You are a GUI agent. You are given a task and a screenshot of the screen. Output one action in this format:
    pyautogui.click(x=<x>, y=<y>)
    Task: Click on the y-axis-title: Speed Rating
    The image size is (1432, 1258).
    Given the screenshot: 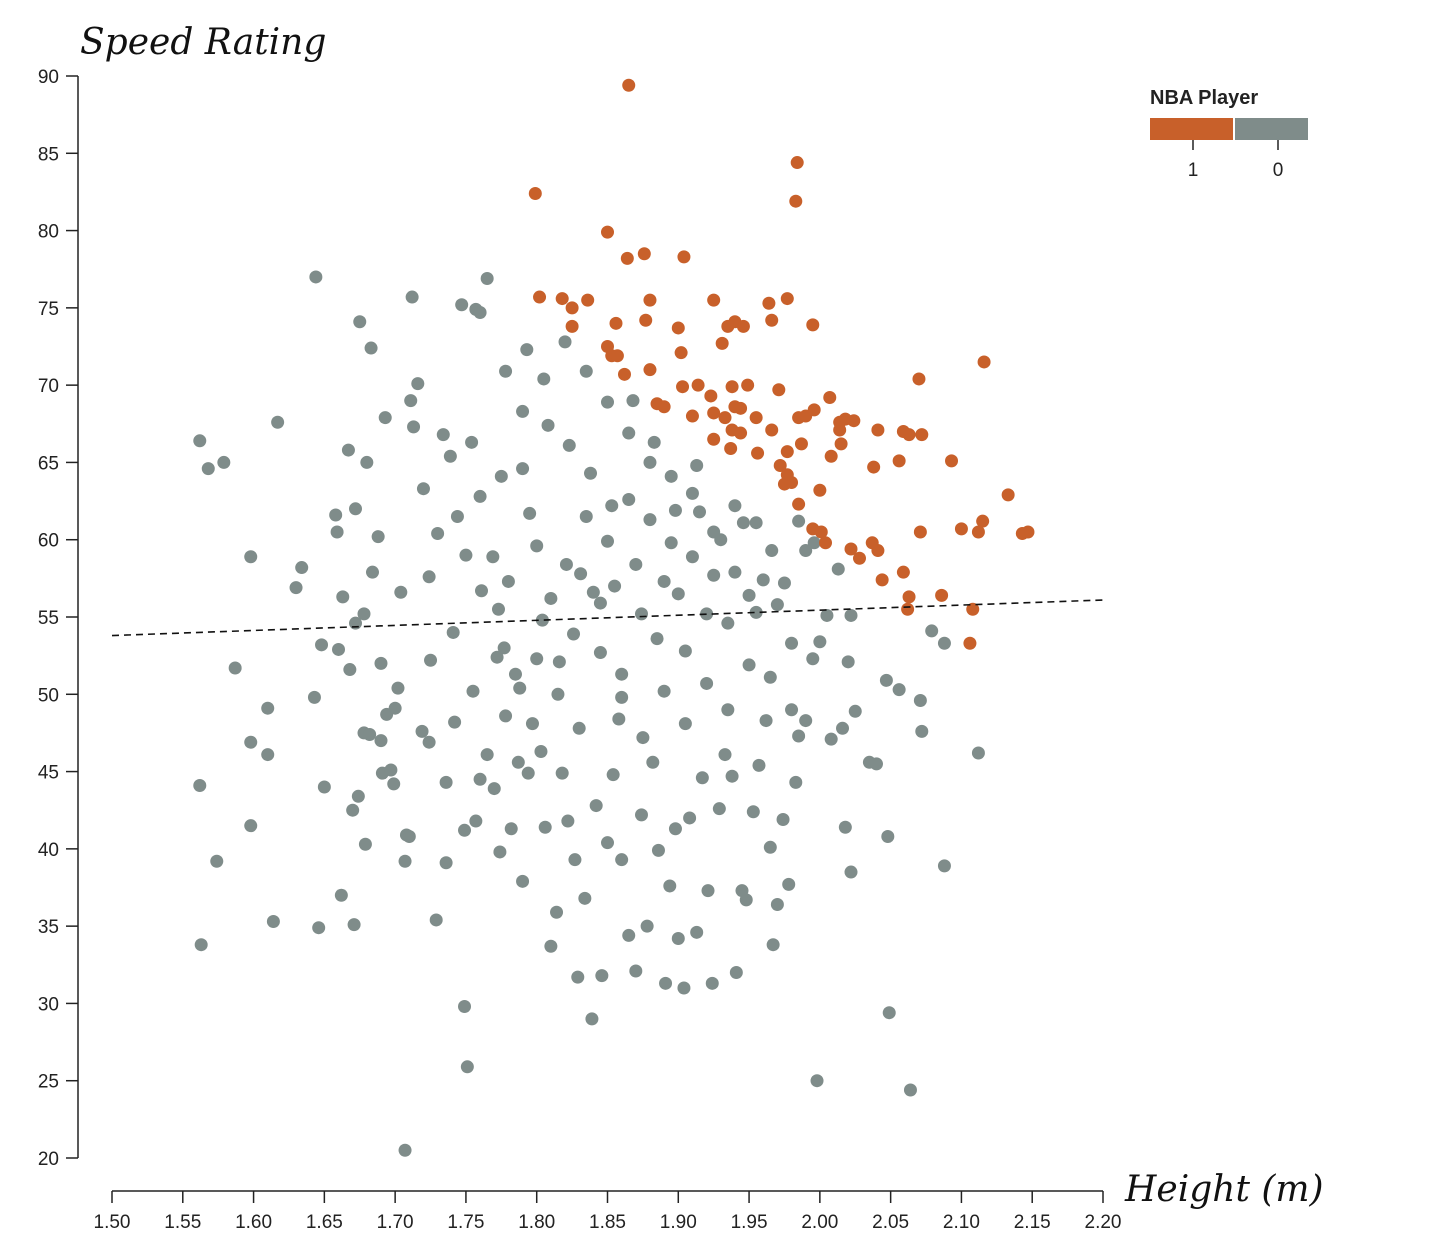 What is the action you would take?
    pyautogui.click(x=203, y=42)
    